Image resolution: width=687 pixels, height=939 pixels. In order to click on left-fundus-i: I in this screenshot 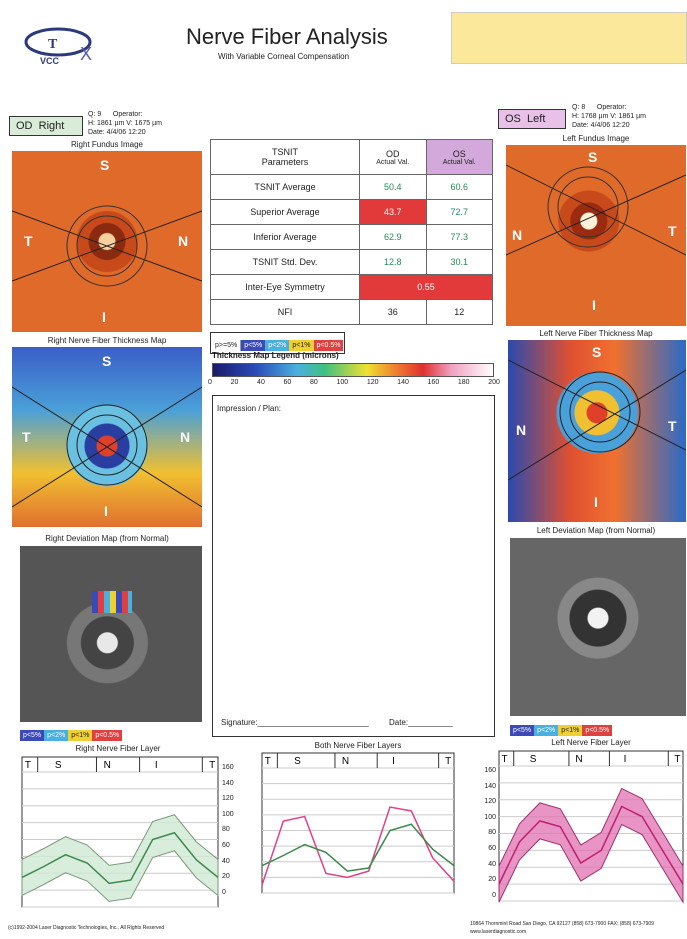, I will do `click(594, 305)`.